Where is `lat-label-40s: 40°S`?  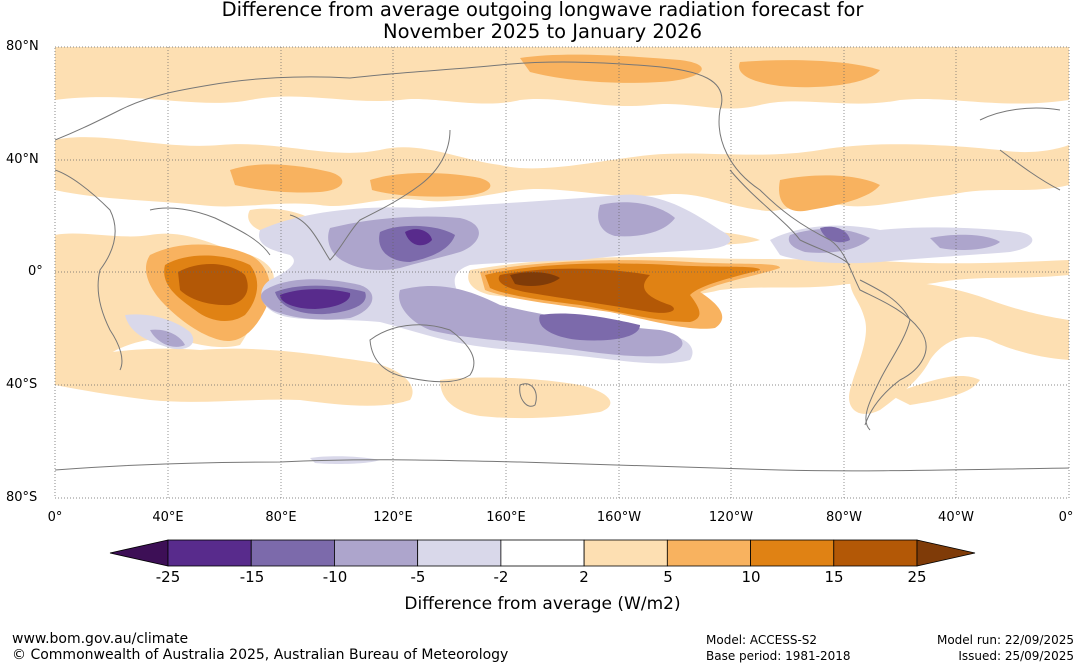
lat-label-40s: 40°S is located at coordinates (22, 384).